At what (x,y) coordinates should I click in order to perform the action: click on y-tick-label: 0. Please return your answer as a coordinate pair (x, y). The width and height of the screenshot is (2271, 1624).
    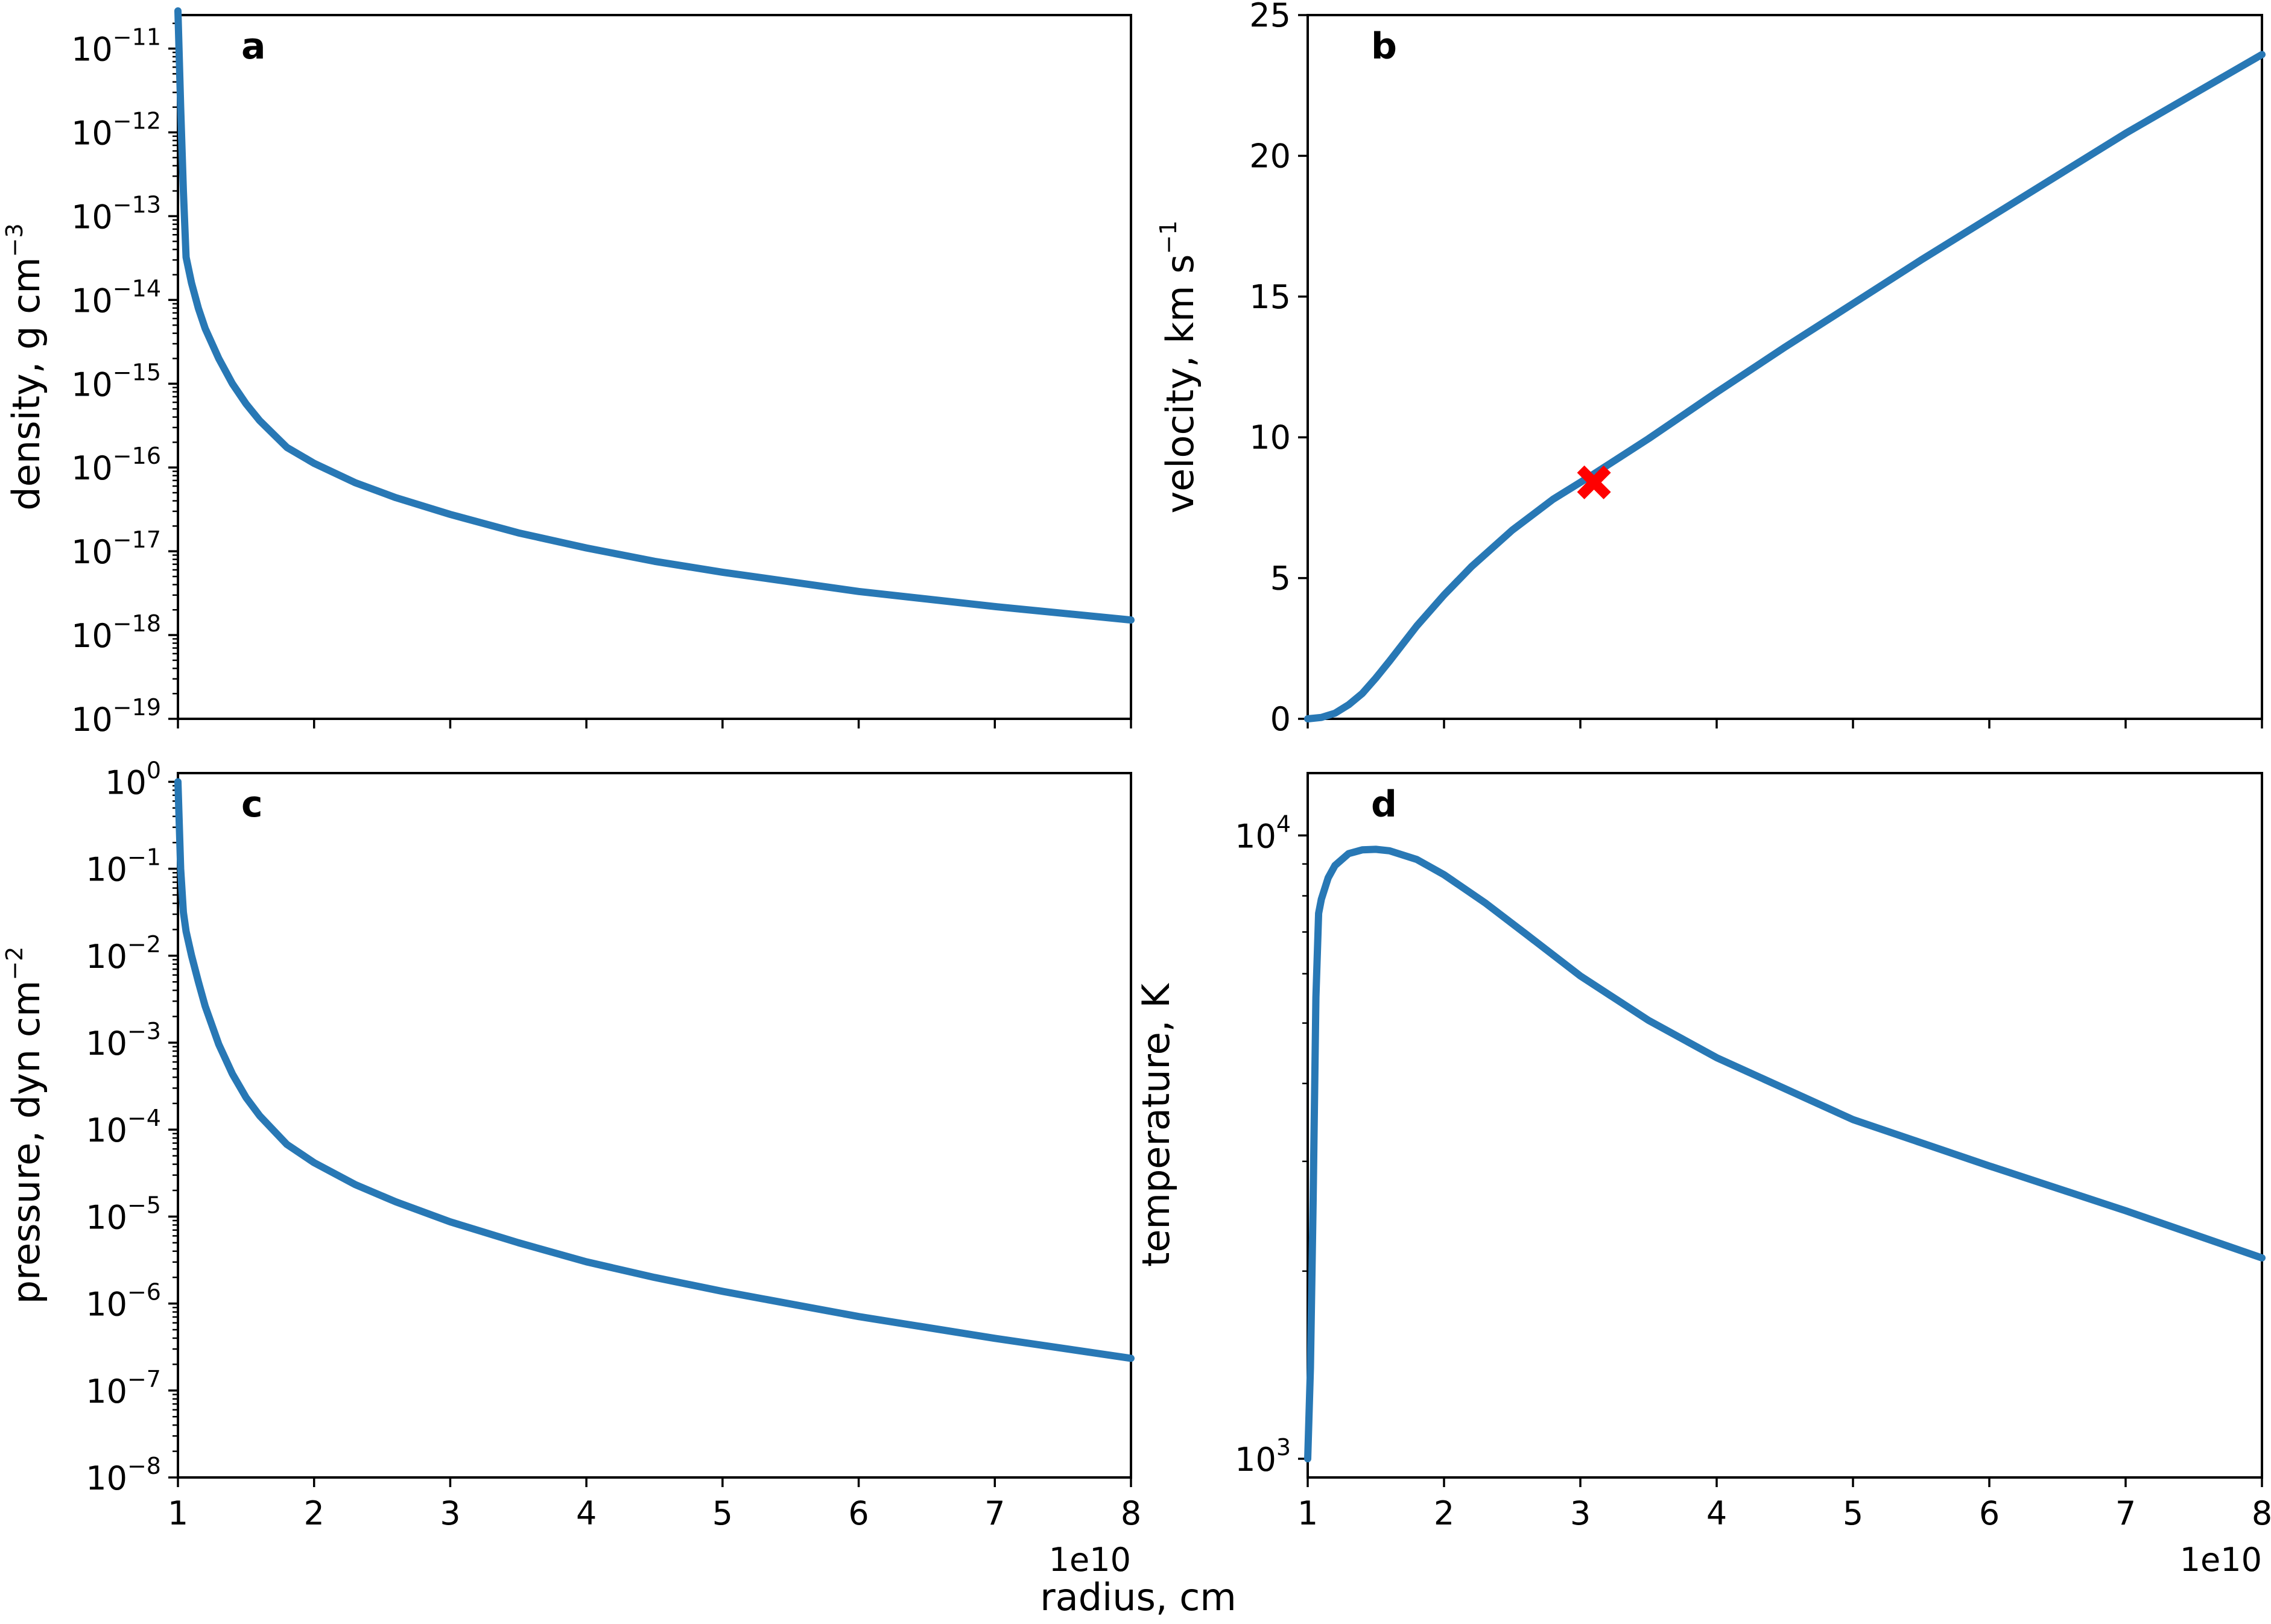
    Looking at the image, I should click on (1280, 719).